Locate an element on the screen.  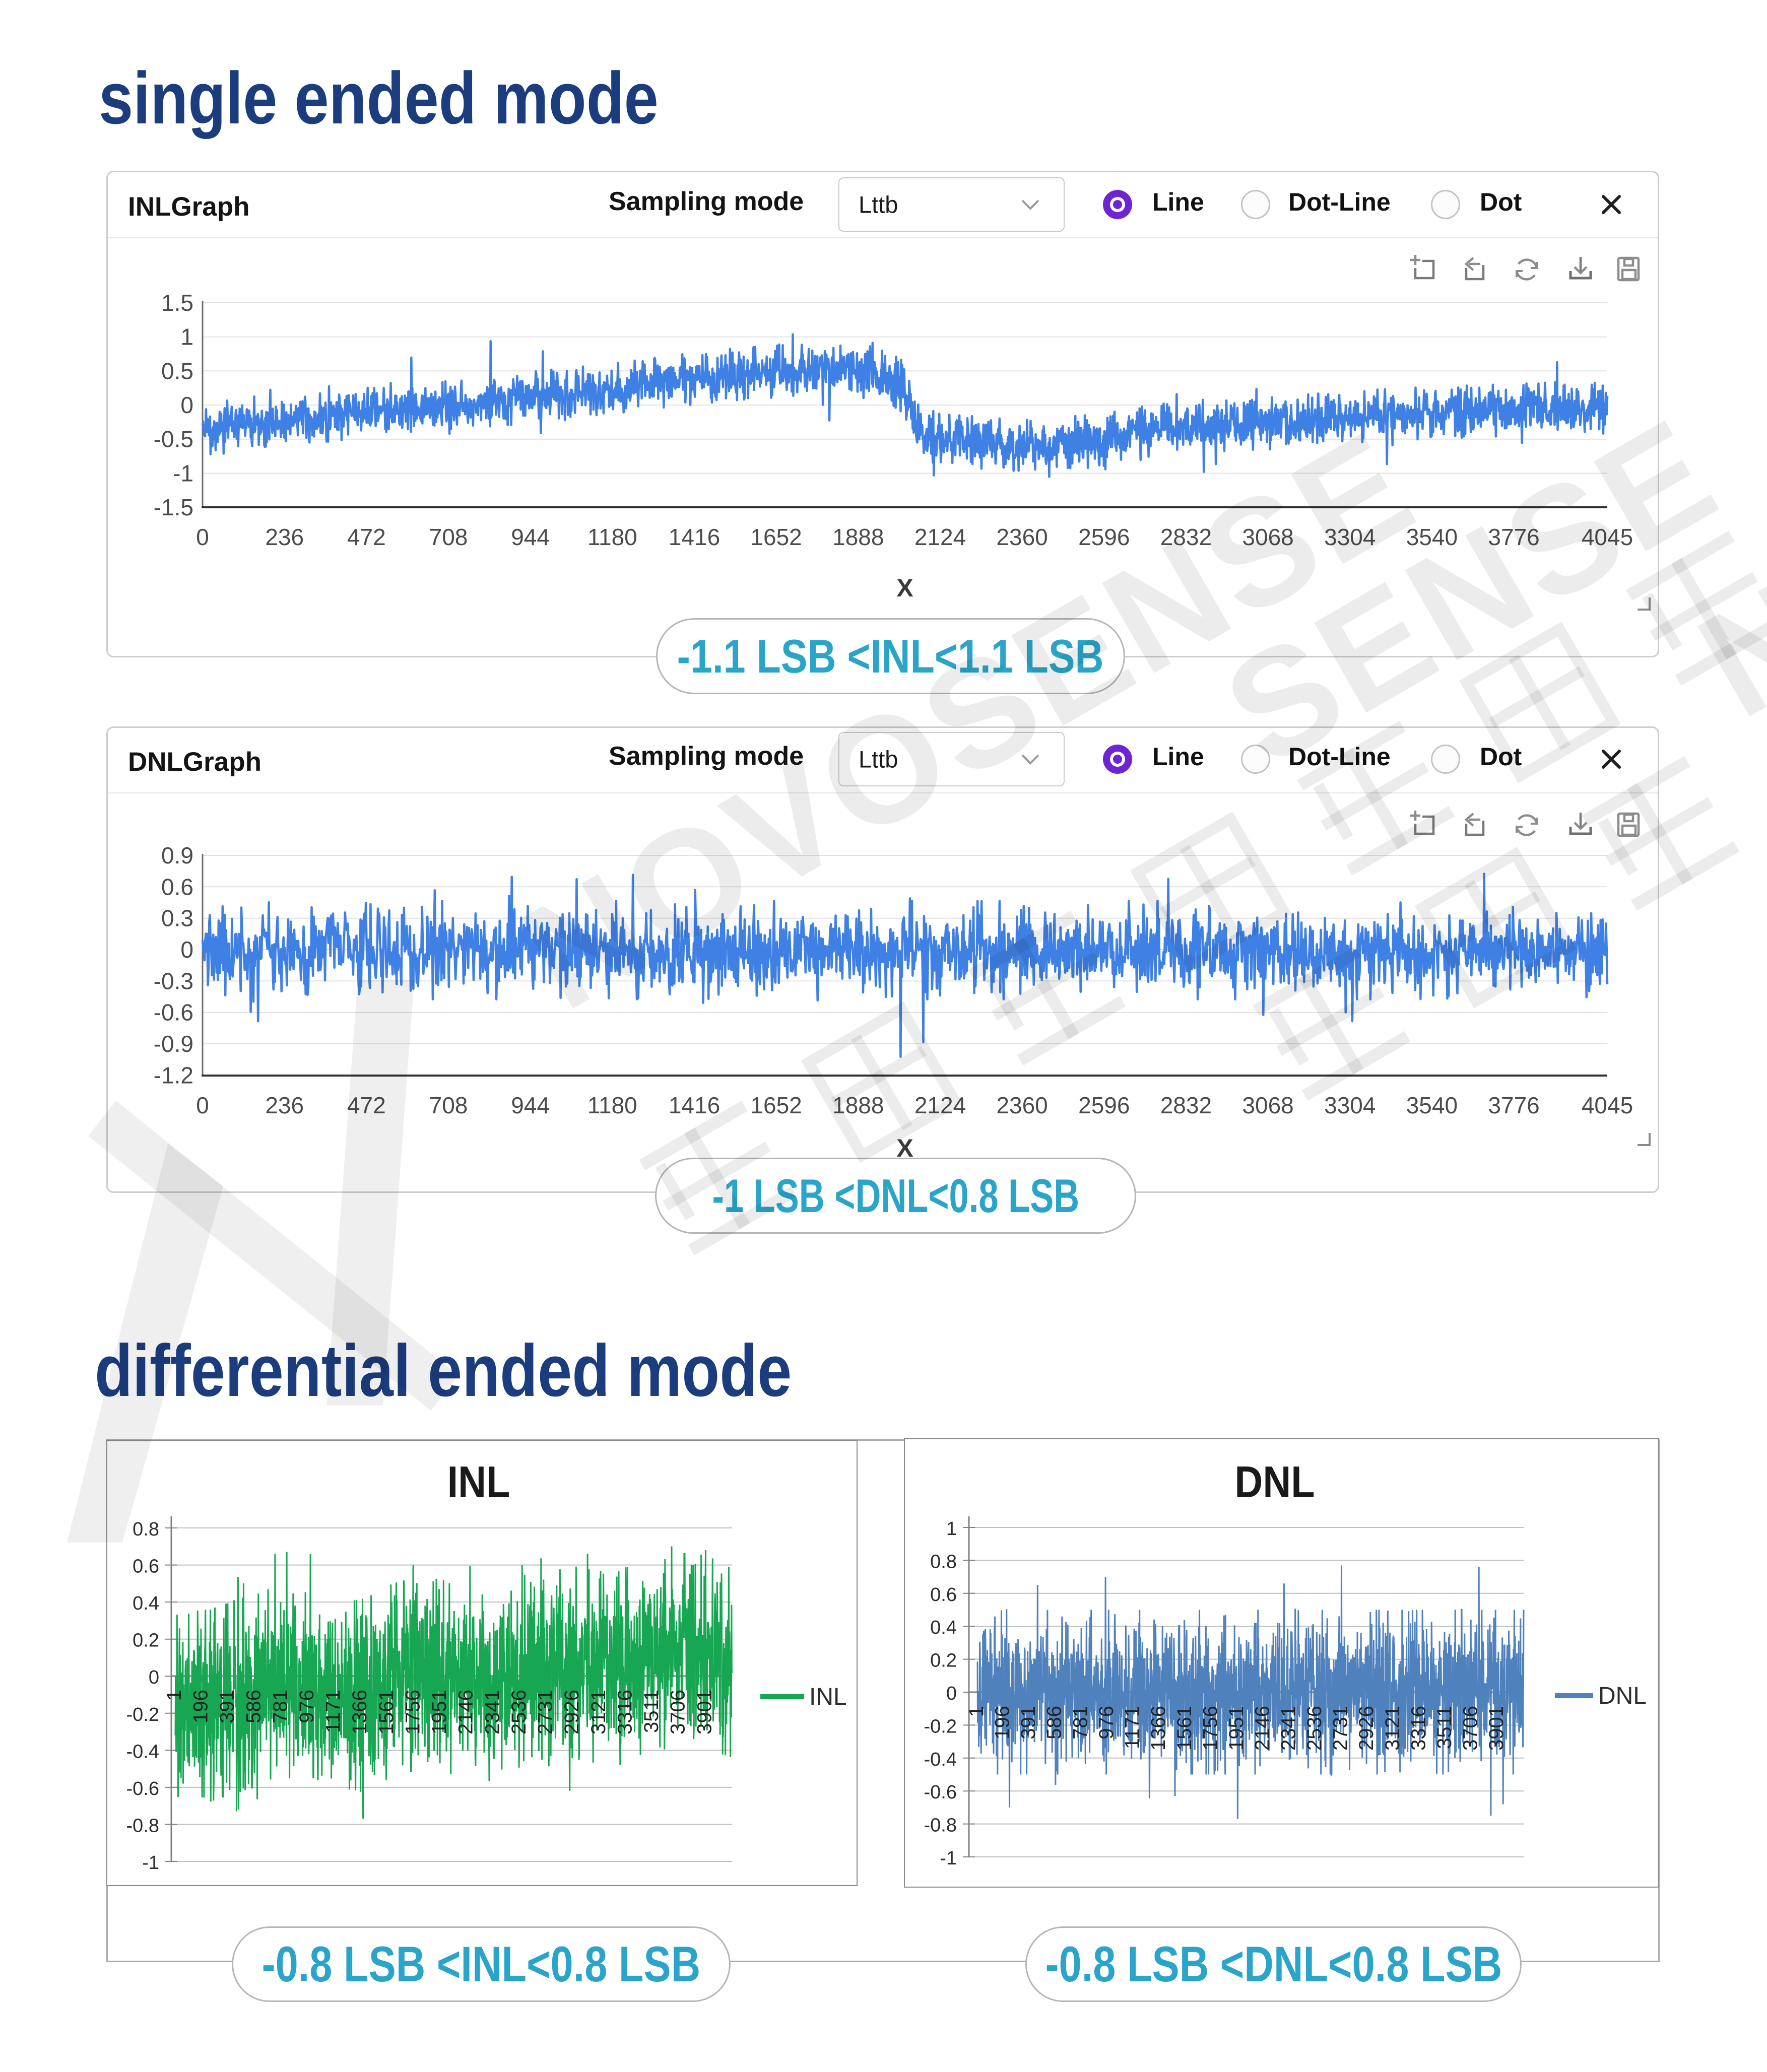
svg-text: 196 is located at coordinates (200, 1706).